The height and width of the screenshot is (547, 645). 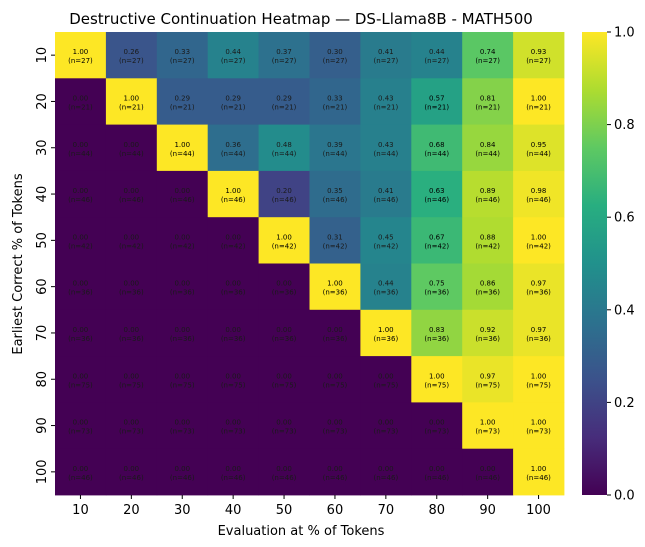 What do you see at coordinates (233, 98) in the screenshot?
I see `cell-value-label: 0.29` at bounding box center [233, 98].